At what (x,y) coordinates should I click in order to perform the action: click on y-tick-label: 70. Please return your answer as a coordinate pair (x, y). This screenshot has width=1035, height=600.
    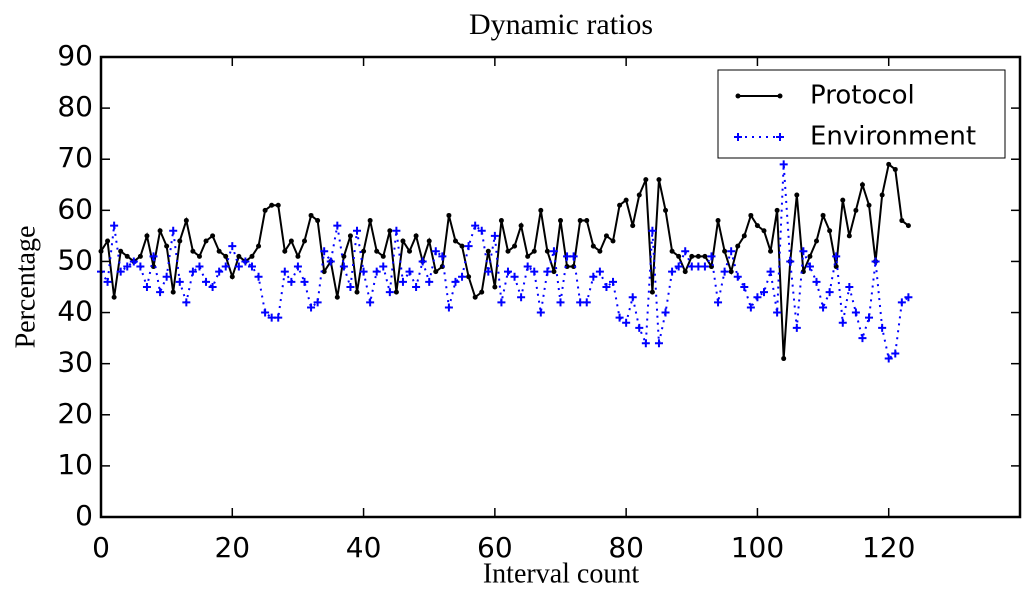
    Looking at the image, I should click on (75, 157).